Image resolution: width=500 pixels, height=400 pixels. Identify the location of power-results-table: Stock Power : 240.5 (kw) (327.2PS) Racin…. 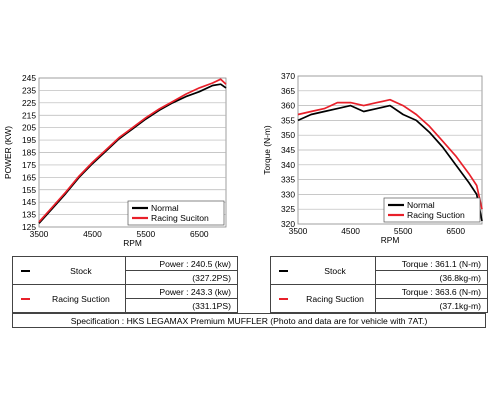
(125, 284).